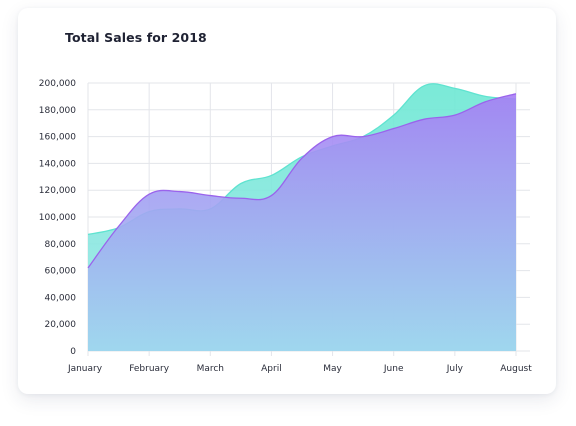 This screenshot has width=576, height=426. Describe the element at coordinates (73, 352) in the screenshot. I see `y-tick-label: 0` at that location.